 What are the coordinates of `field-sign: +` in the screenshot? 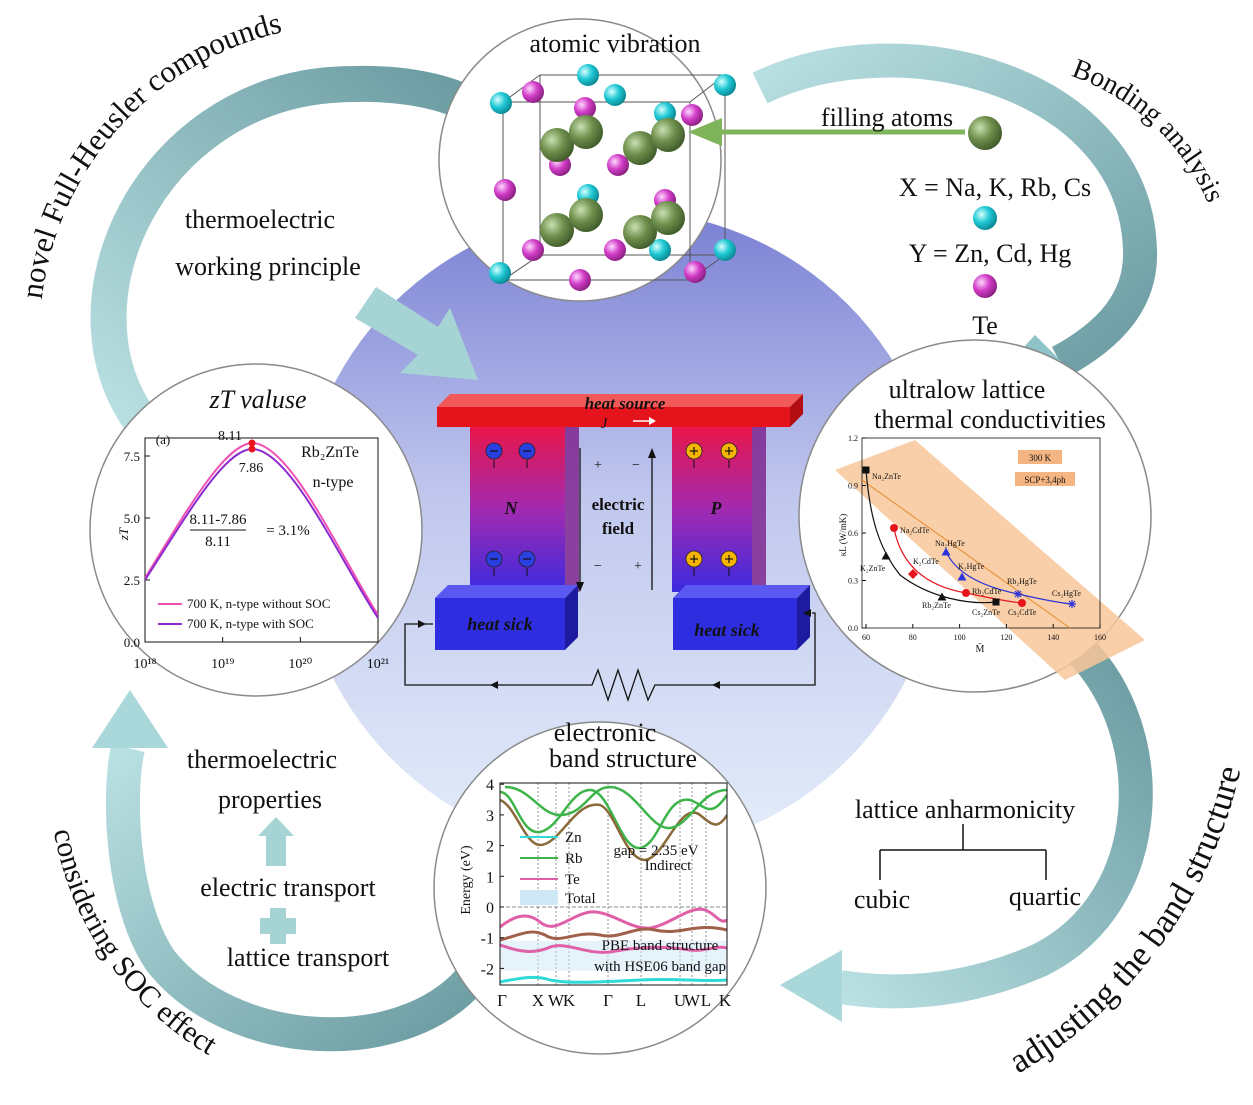 It's located at (638, 566).